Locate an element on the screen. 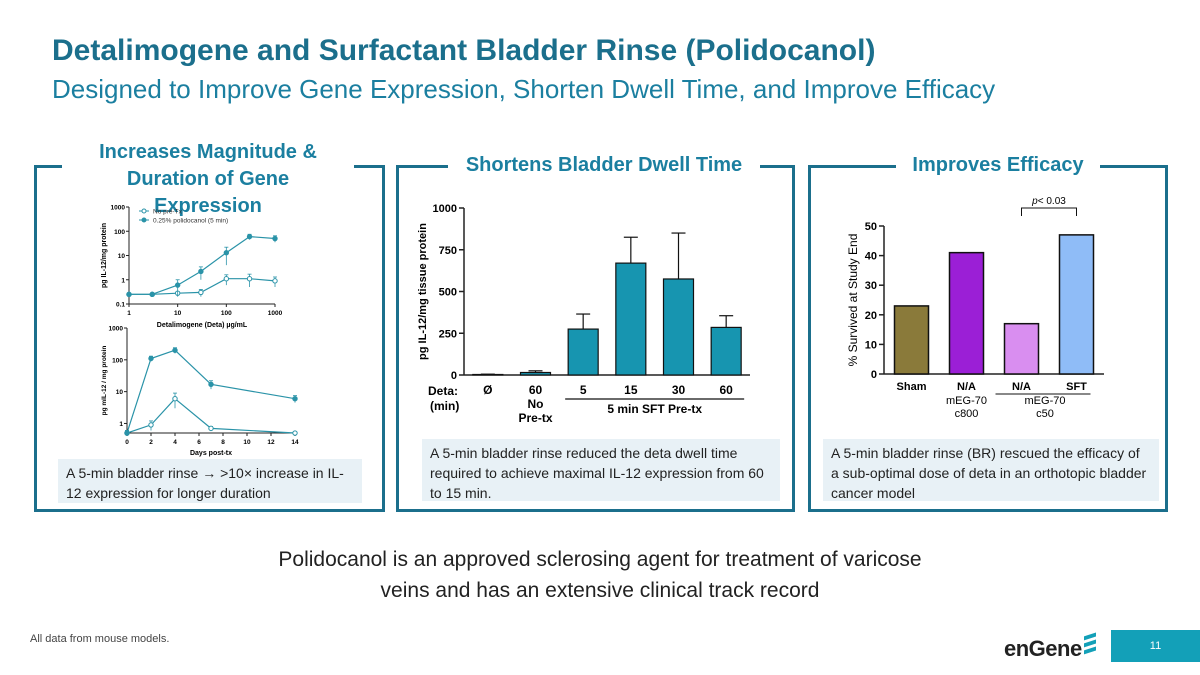 This screenshot has height=675, width=1200. series-line is located at coordinates (202, 265).